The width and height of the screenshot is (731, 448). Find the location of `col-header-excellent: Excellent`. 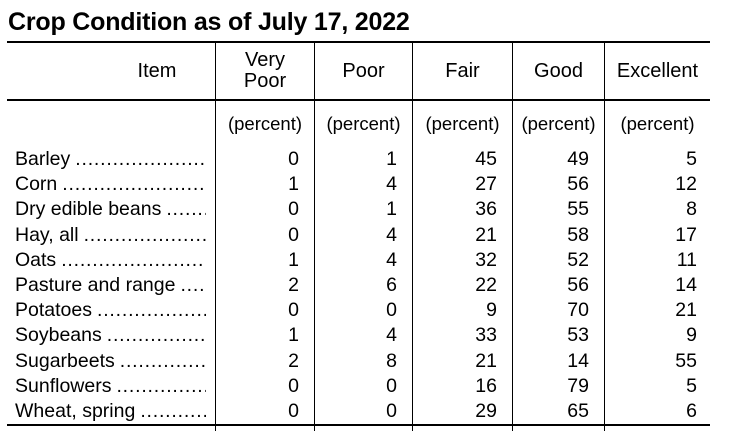

col-header-excellent: Excellent is located at coordinates (657, 71).